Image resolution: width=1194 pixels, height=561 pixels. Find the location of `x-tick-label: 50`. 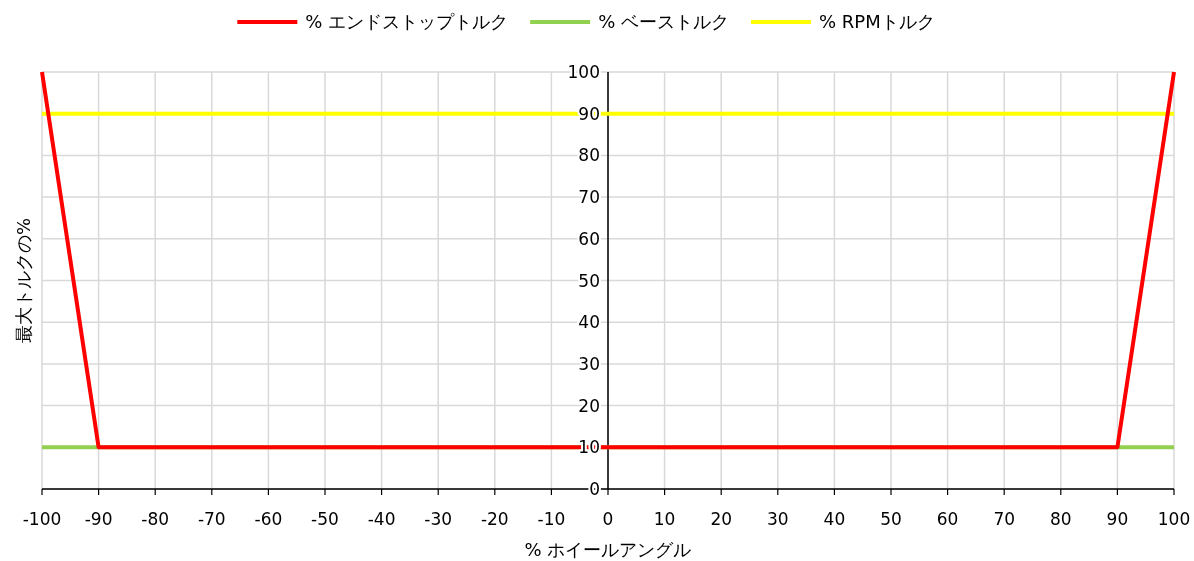

x-tick-label: 50 is located at coordinates (891, 519).